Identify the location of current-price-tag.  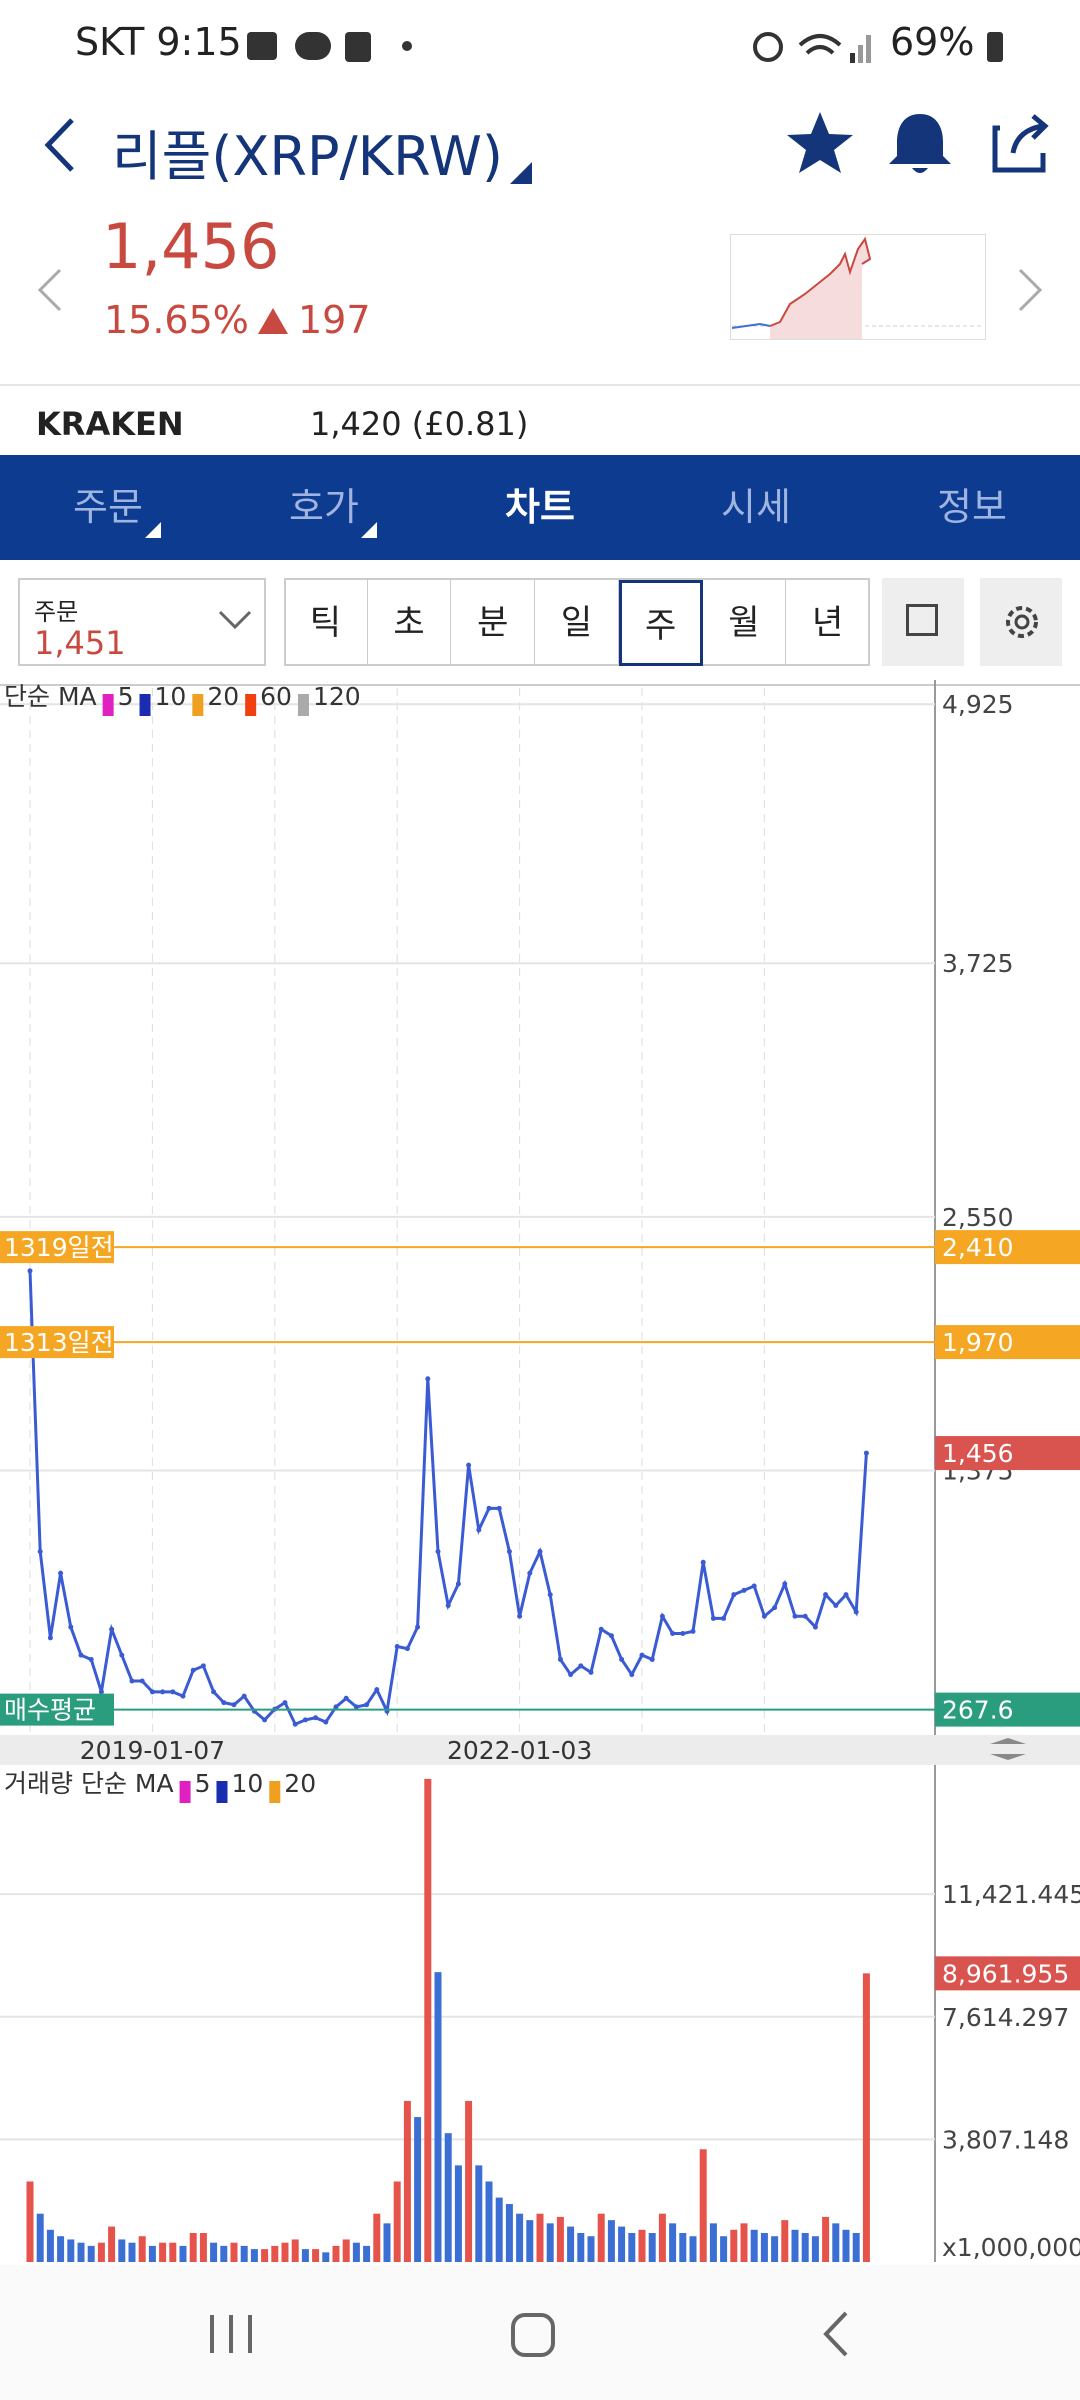
(1007, 1453).